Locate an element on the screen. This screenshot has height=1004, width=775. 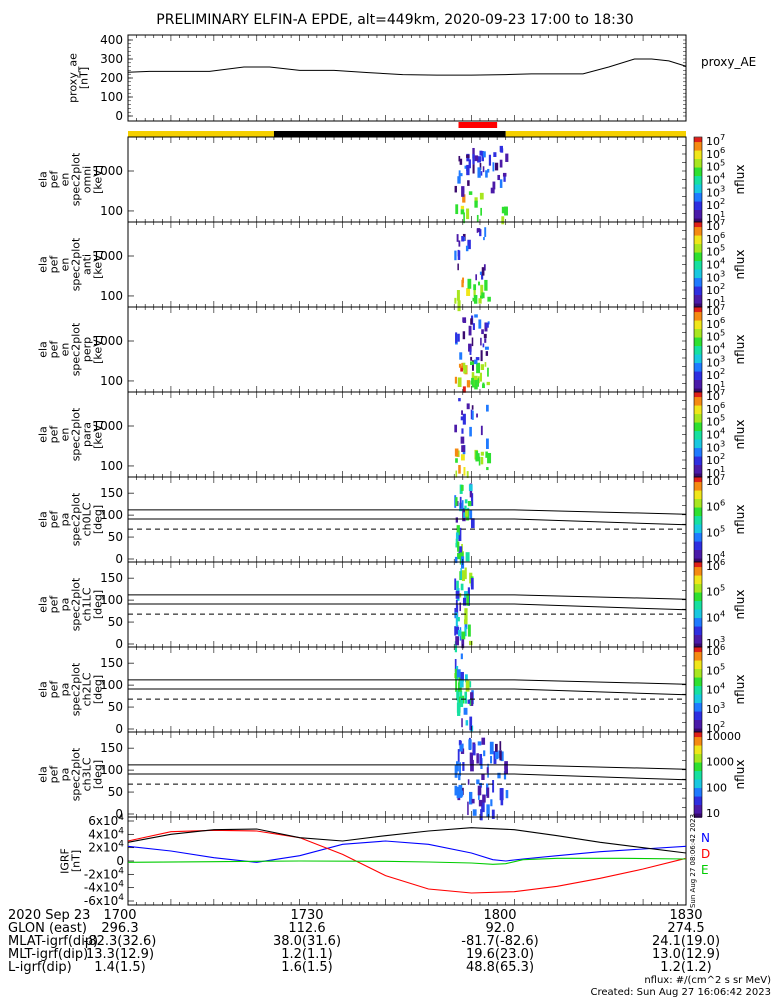
spectrogram-5-y-tick-label: 100 is located at coordinates (111, 515).